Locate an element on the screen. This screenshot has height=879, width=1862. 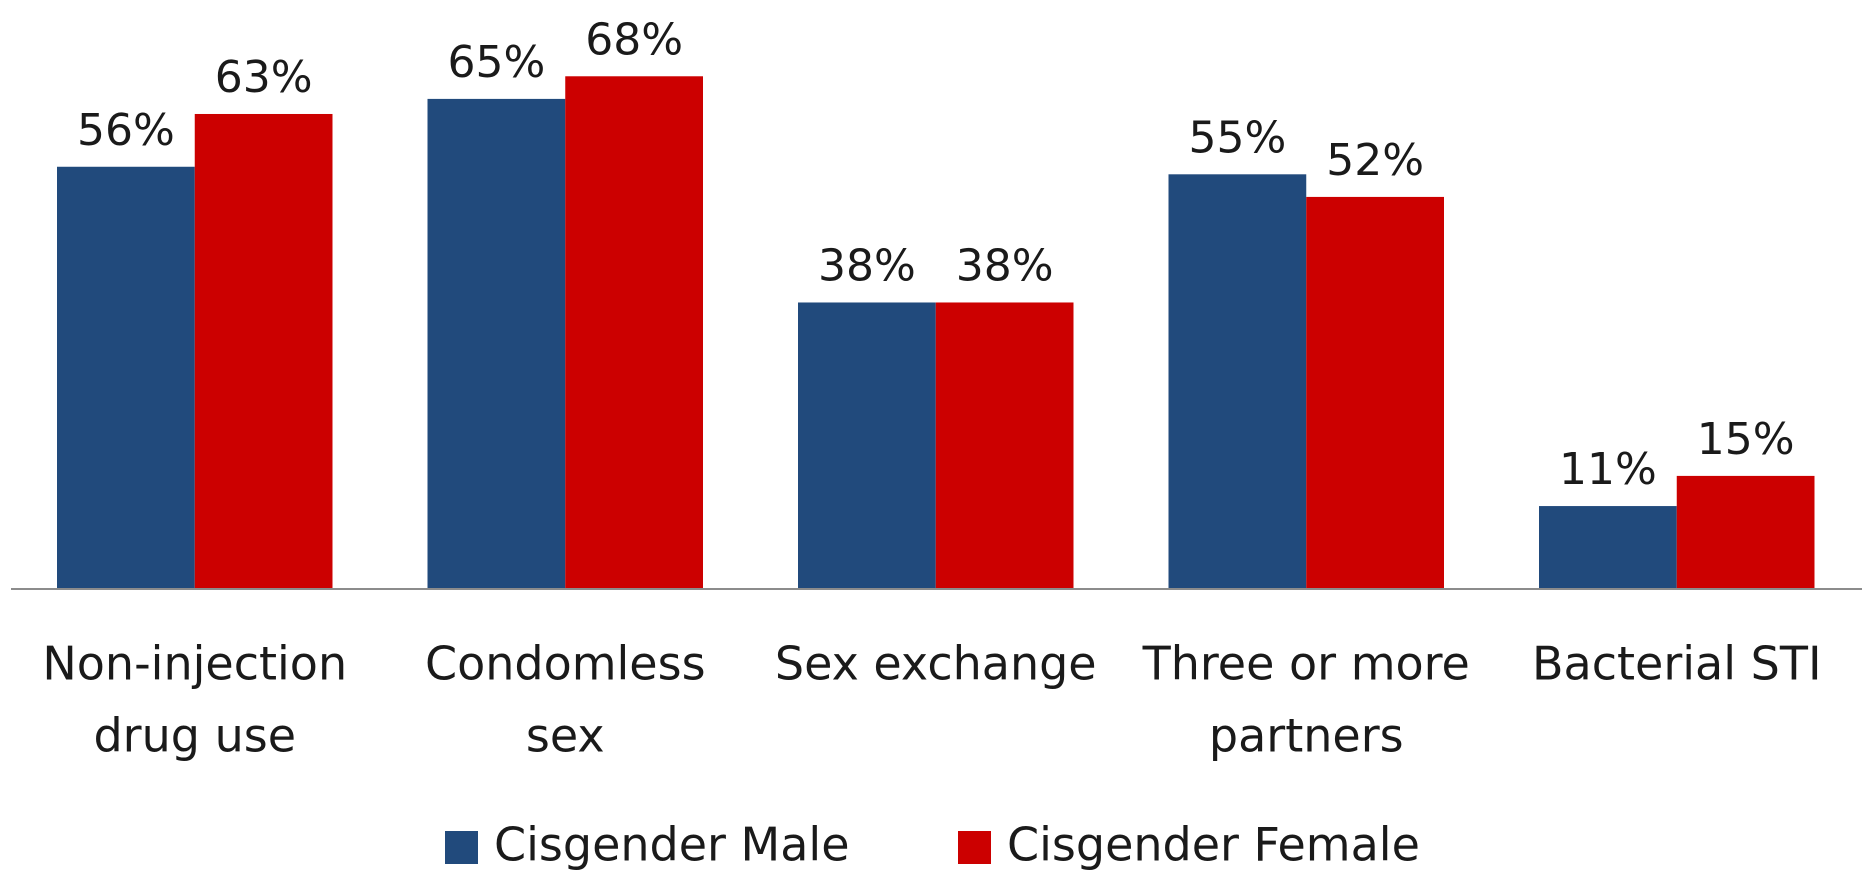
legend-label: Cisgender Male is located at coordinates (672, 845).